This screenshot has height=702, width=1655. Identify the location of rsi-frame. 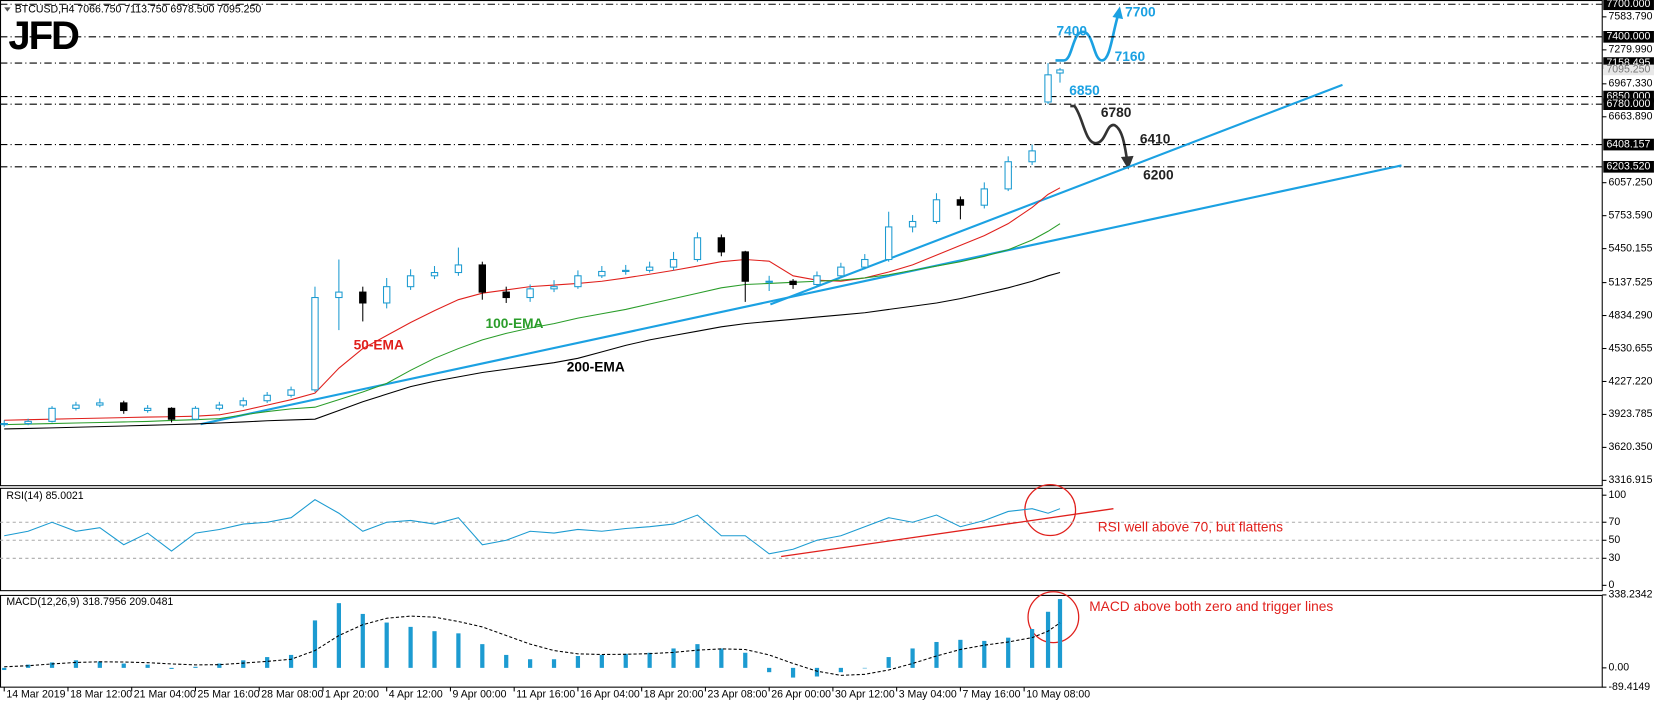
(801, 539).